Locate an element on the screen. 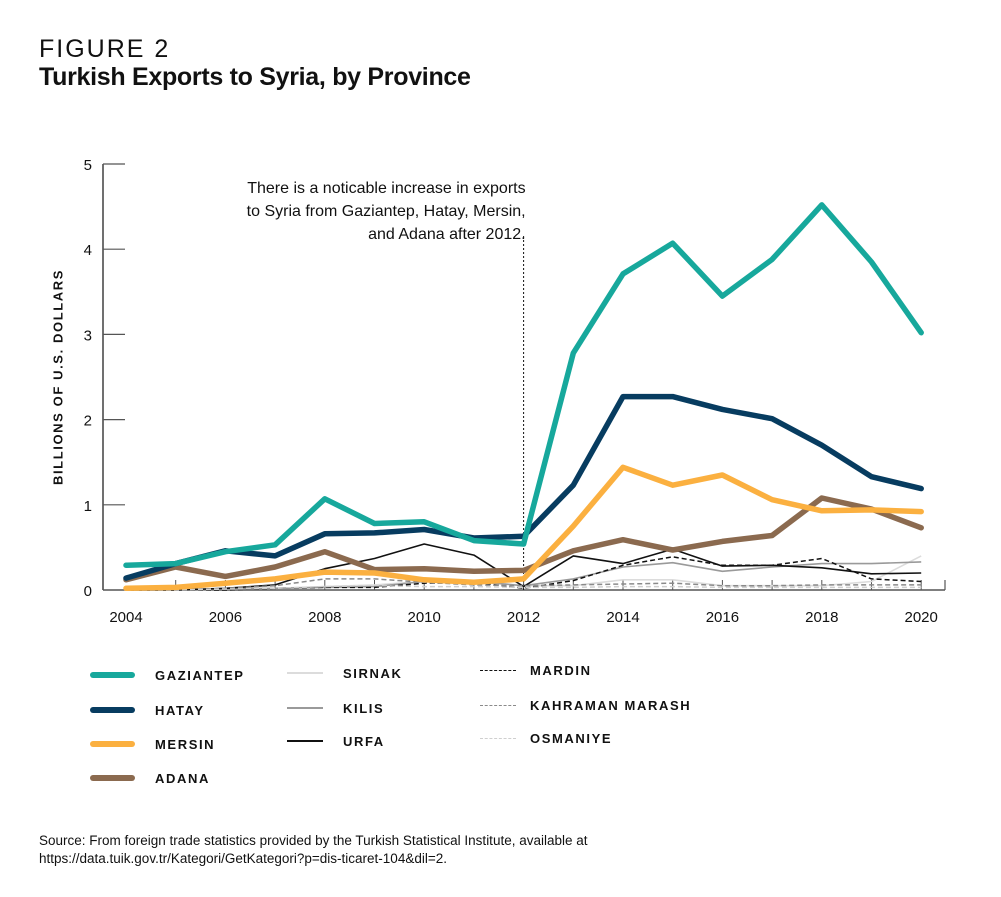  legend-item-kilis: KILIS is located at coordinates (335, 708).